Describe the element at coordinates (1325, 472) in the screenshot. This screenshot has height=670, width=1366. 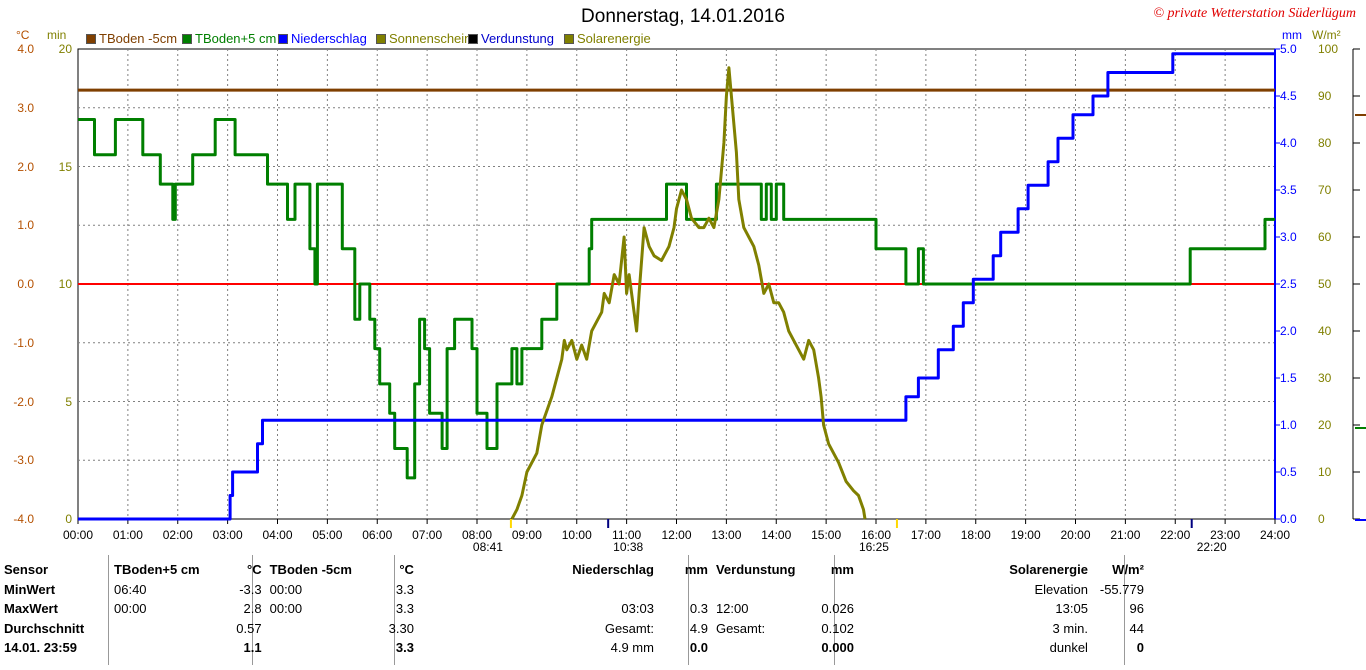
I see `y-tick-wm2: 10` at that location.